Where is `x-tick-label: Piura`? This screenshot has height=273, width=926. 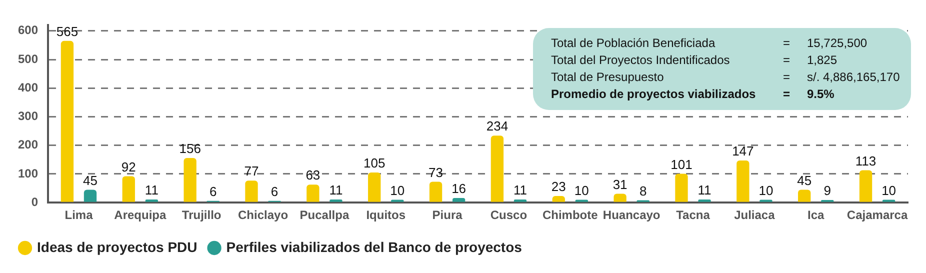
x-tick-label: Piura is located at coordinates (447, 215).